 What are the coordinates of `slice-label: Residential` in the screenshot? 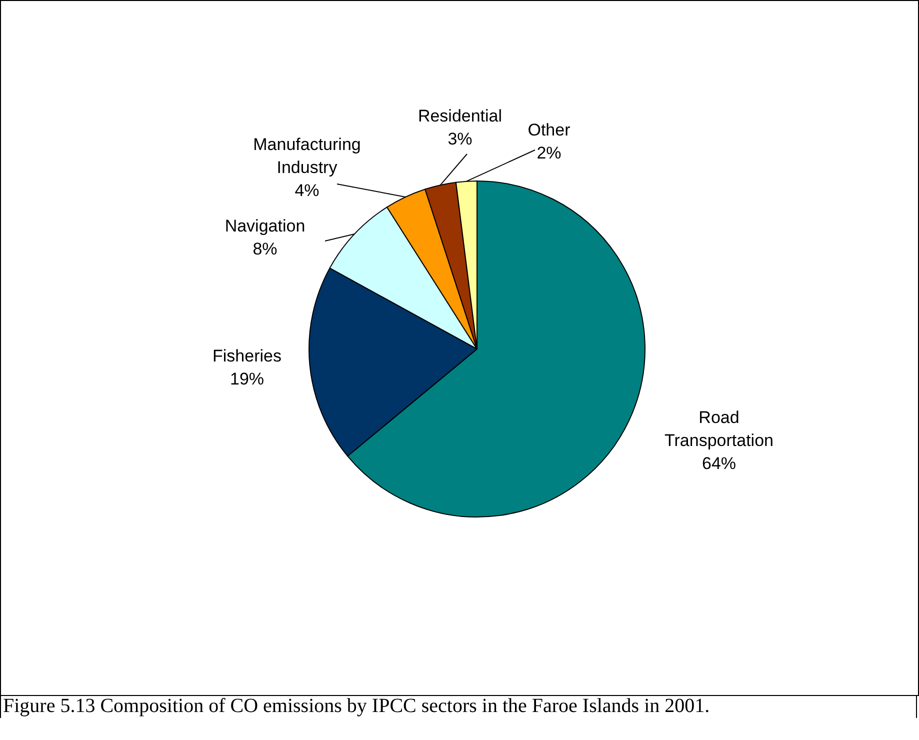 It's located at (460, 115).